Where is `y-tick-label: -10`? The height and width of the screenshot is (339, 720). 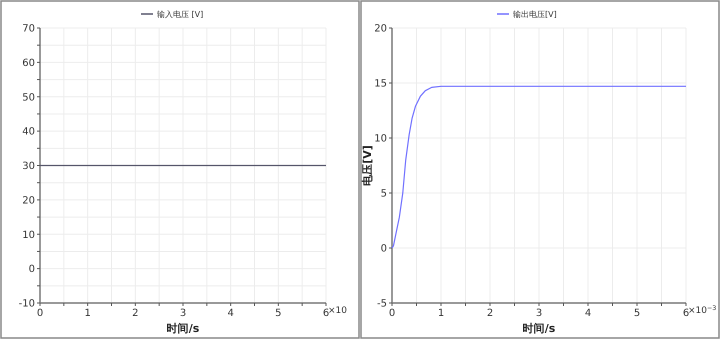
y-tick-label: -10 is located at coordinates (26, 304).